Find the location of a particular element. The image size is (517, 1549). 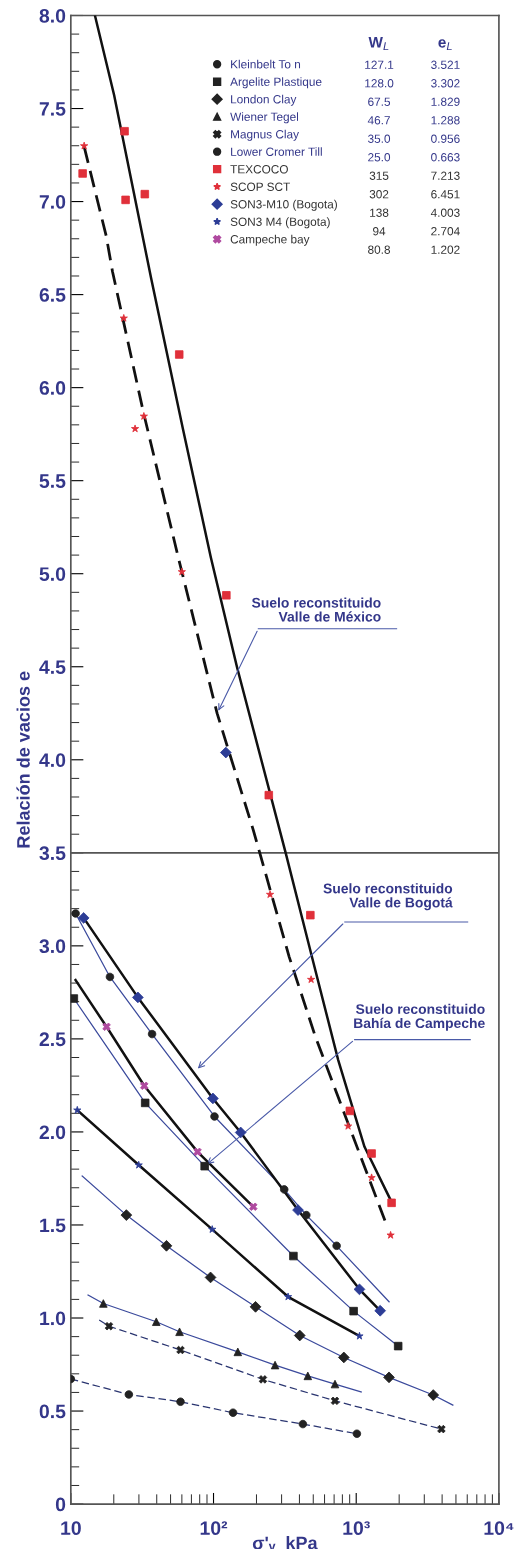

annotation: 2.704 is located at coordinates (445, 231).